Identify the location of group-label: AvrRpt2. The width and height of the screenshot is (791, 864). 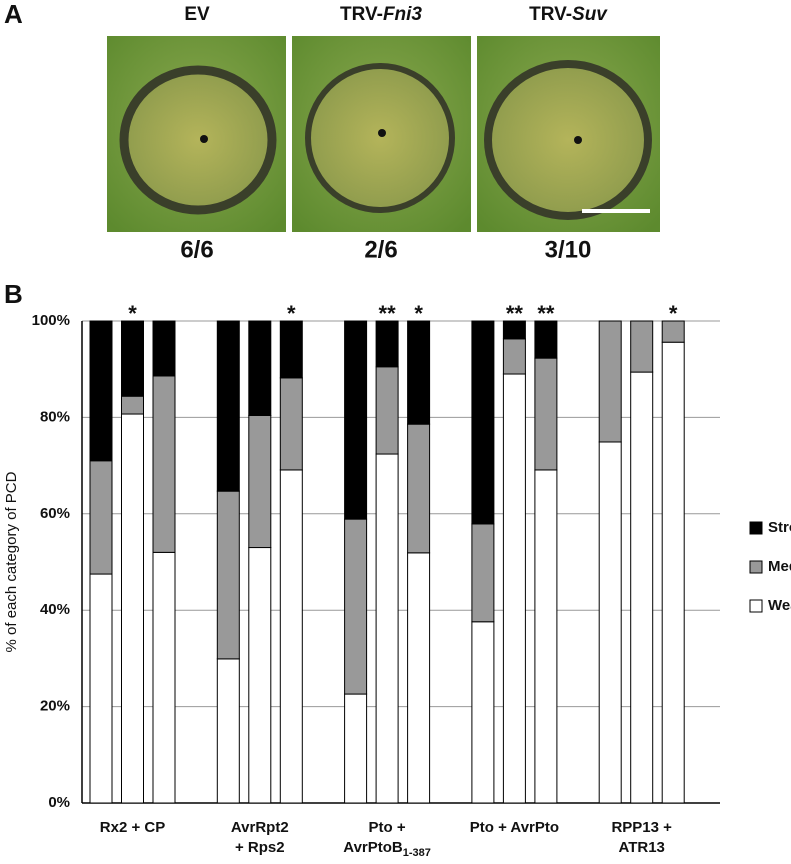
(260, 827).